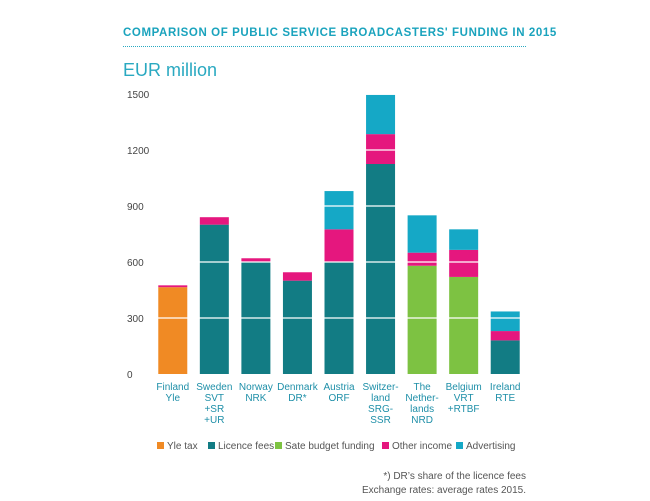 The width and height of the screenshot is (650, 501). What do you see at coordinates (214, 409) in the screenshot?
I see `x-label-1-line-2: +SR` at bounding box center [214, 409].